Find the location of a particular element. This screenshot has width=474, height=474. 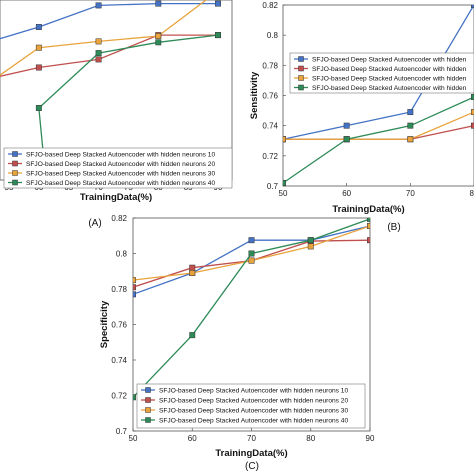

y-tick-label: 0.76 is located at coordinates (270, 96).